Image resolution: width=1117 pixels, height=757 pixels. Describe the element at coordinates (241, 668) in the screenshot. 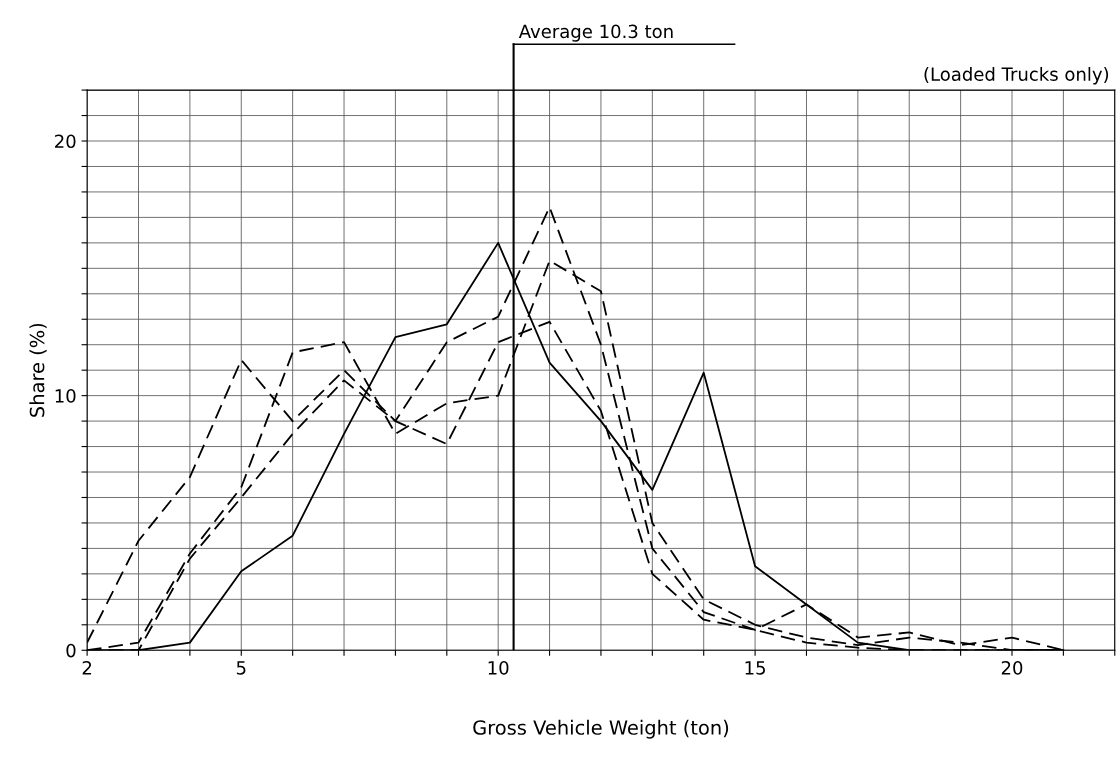

I see `x-tick-label: 5` at that location.